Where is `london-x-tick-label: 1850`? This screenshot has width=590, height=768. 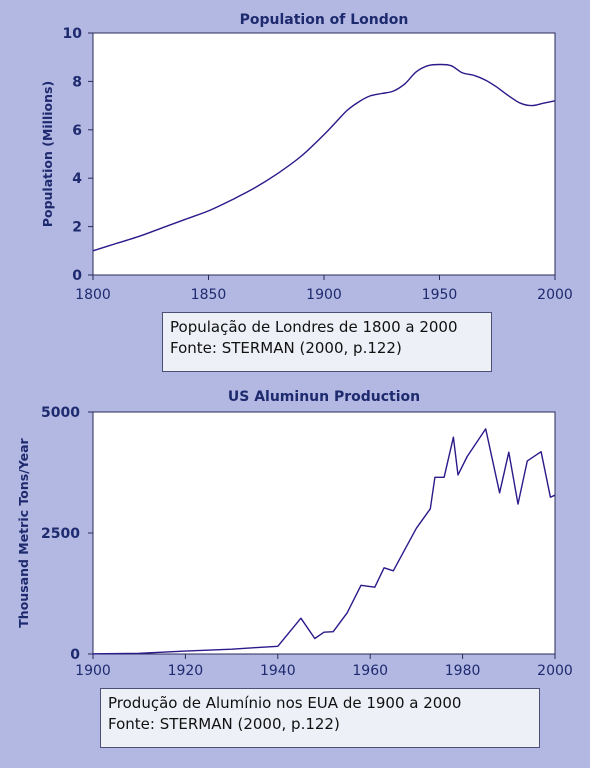
london-x-tick-label: 1850 is located at coordinates (209, 295).